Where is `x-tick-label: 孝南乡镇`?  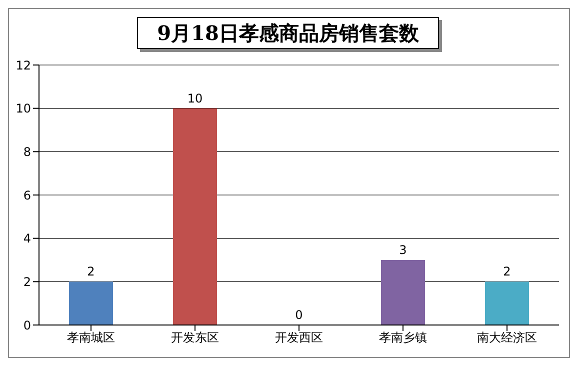
x-tick-label: 孝南乡镇 is located at coordinates (403, 337).